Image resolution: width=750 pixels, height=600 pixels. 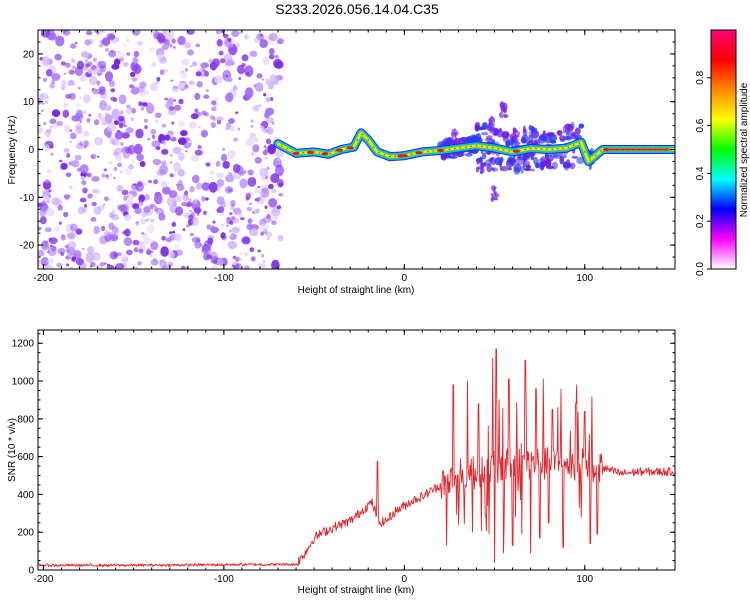 What do you see at coordinates (357, 9) in the screenshot?
I see `figure-title: S233.2026.056.14.04.C35` at bounding box center [357, 9].